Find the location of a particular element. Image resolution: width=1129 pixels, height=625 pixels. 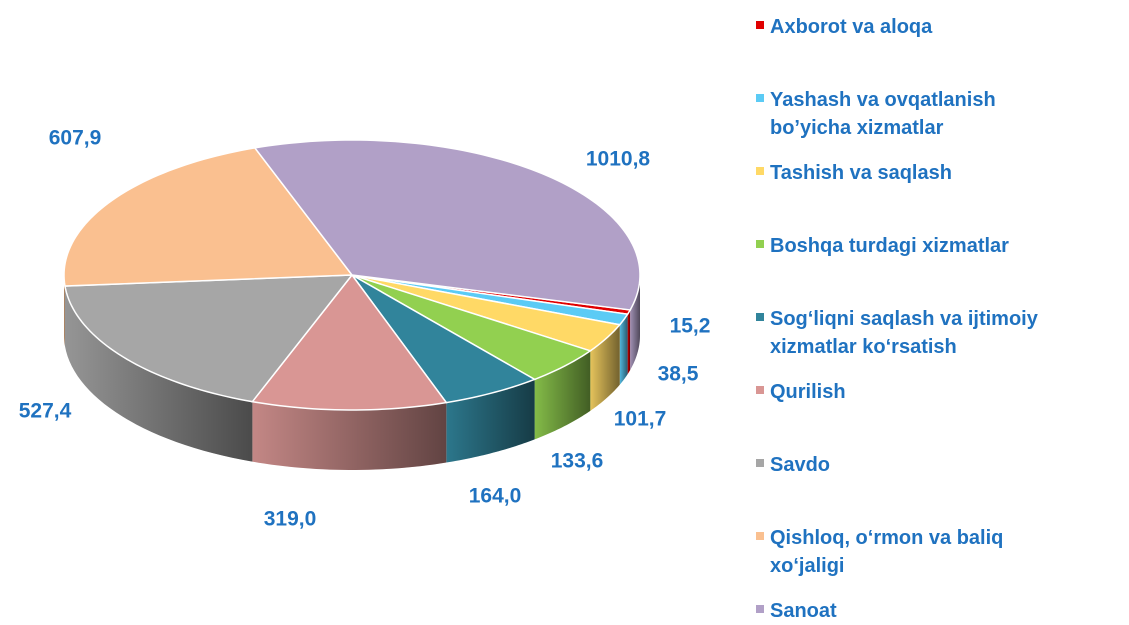

legend-label: Qurilish is located at coordinates (808, 392).